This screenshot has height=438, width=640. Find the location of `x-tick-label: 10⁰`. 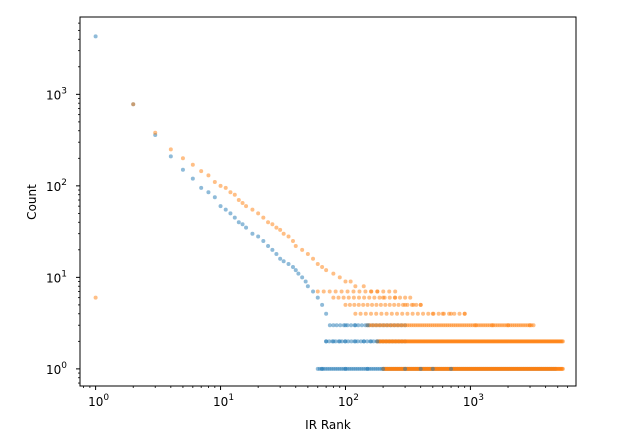

x-tick-label: 10⁰ is located at coordinates (98, 401).